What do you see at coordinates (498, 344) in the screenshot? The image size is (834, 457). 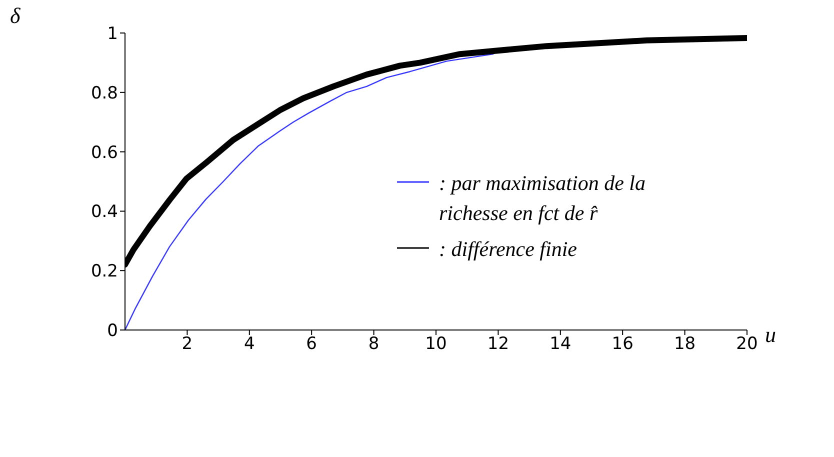 I see `x-tick-label: 12` at bounding box center [498, 344].